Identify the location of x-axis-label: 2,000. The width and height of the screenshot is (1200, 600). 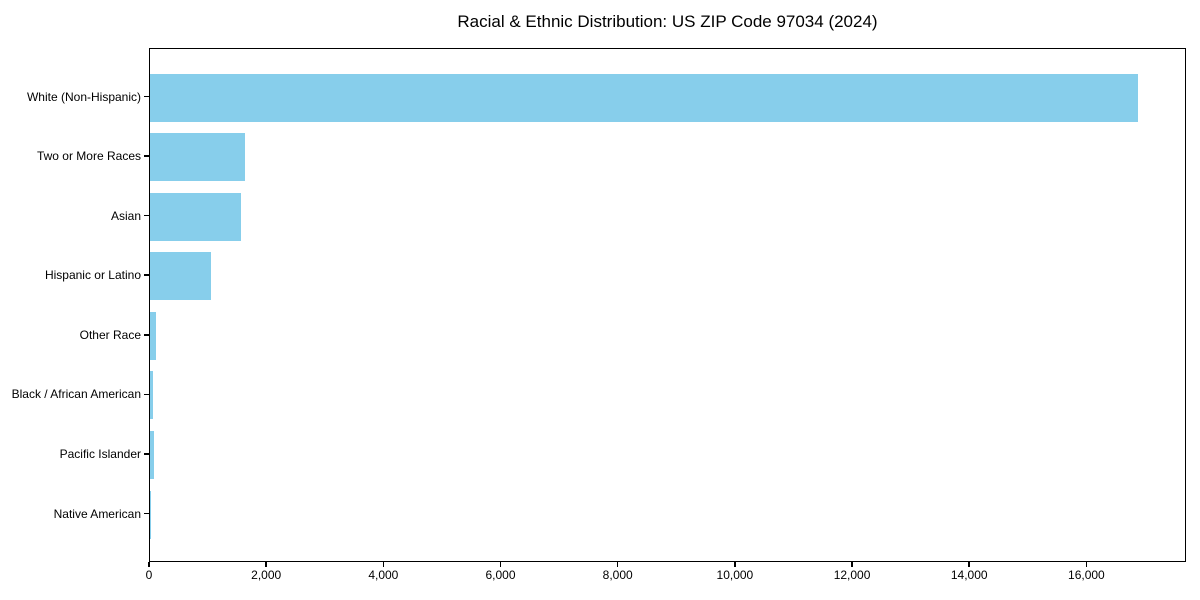
(266, 575).